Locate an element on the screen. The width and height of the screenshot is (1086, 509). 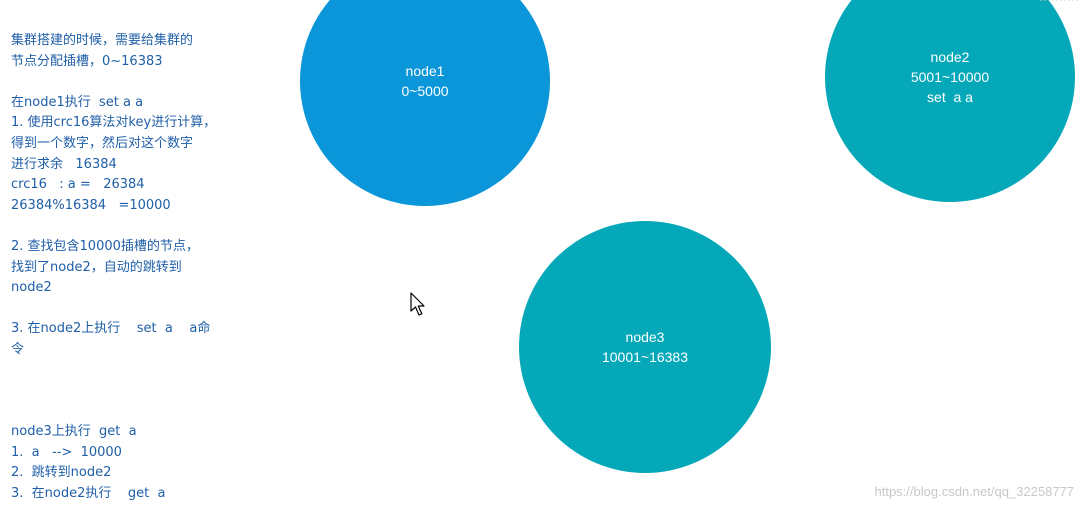
node1-circle: node1 0~5000 is located at coordinates (425, 103).